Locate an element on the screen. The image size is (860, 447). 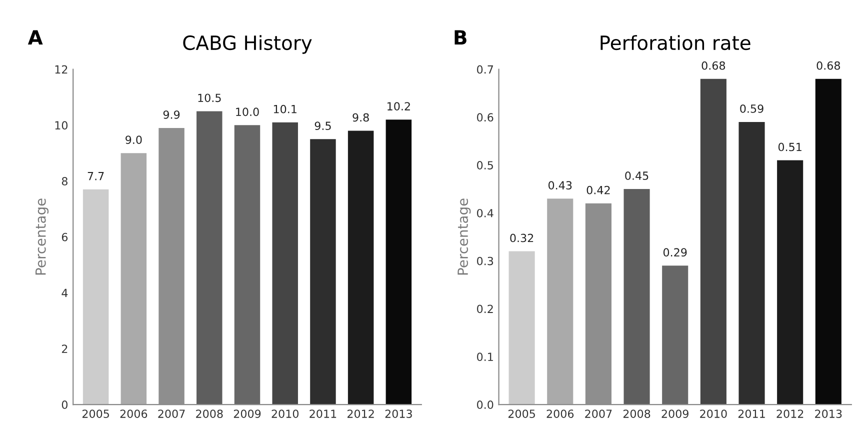
y-tick-label: 0.6 is located at coordinates (485, 117).